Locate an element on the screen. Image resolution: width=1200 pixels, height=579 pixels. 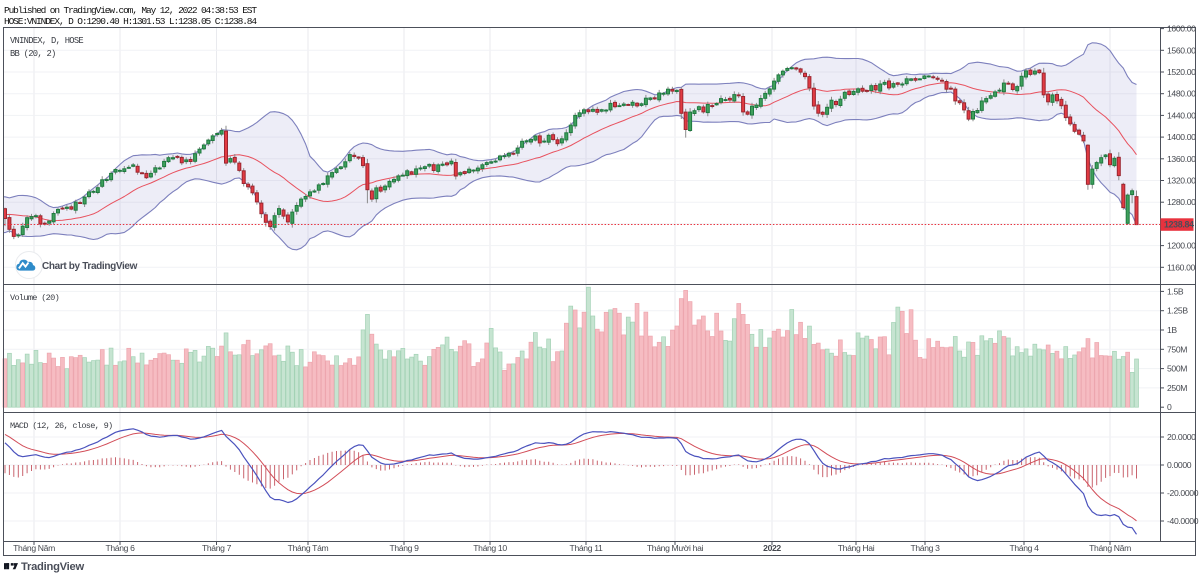
svg-text: Tháng 3 is located at coordinates (925, 548).